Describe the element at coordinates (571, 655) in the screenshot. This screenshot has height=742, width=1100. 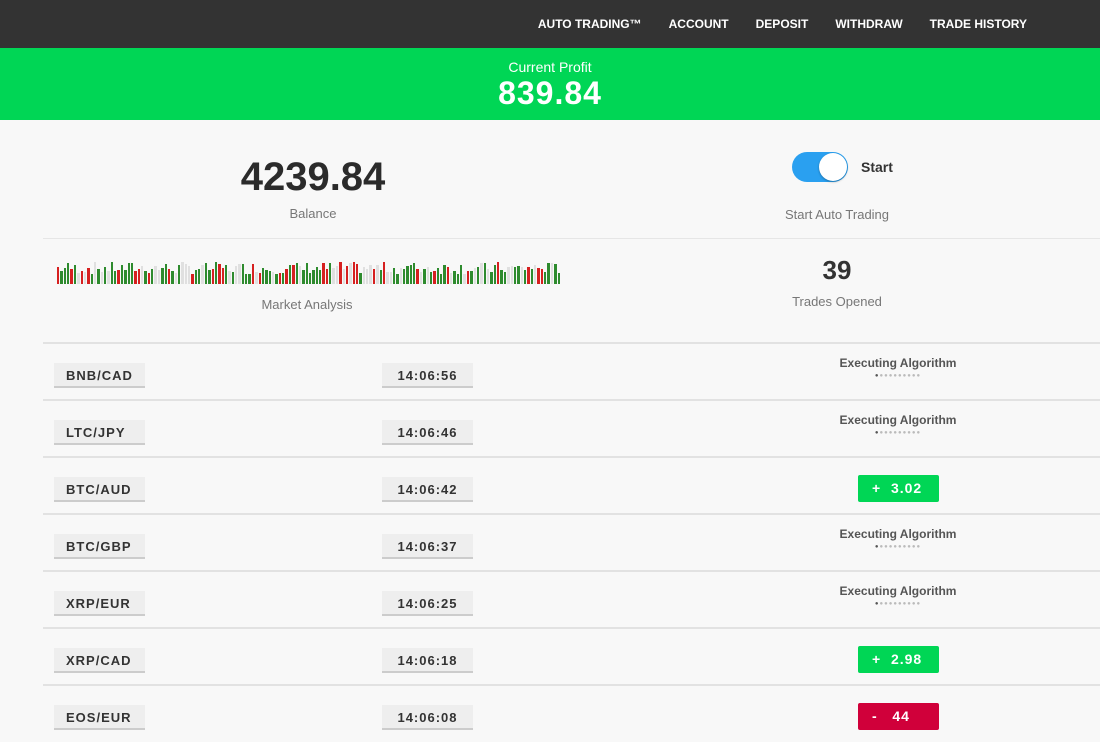
I see `trade-row: XRP/CAD 14:06:18 + 2.98` at that location.